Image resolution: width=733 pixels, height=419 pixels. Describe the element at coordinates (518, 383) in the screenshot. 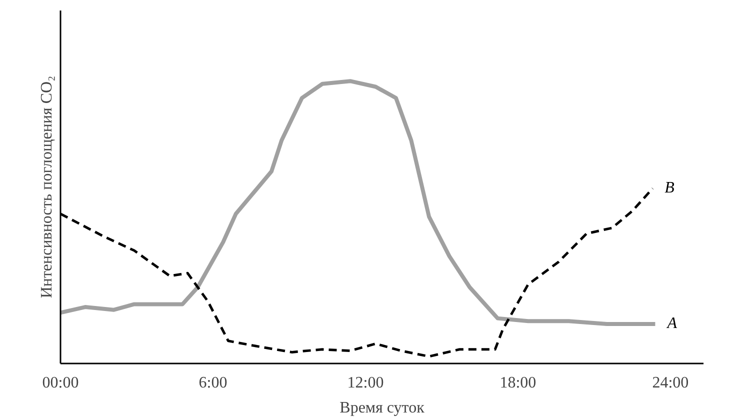

I see `x-tick-label: 18:00` at that location.